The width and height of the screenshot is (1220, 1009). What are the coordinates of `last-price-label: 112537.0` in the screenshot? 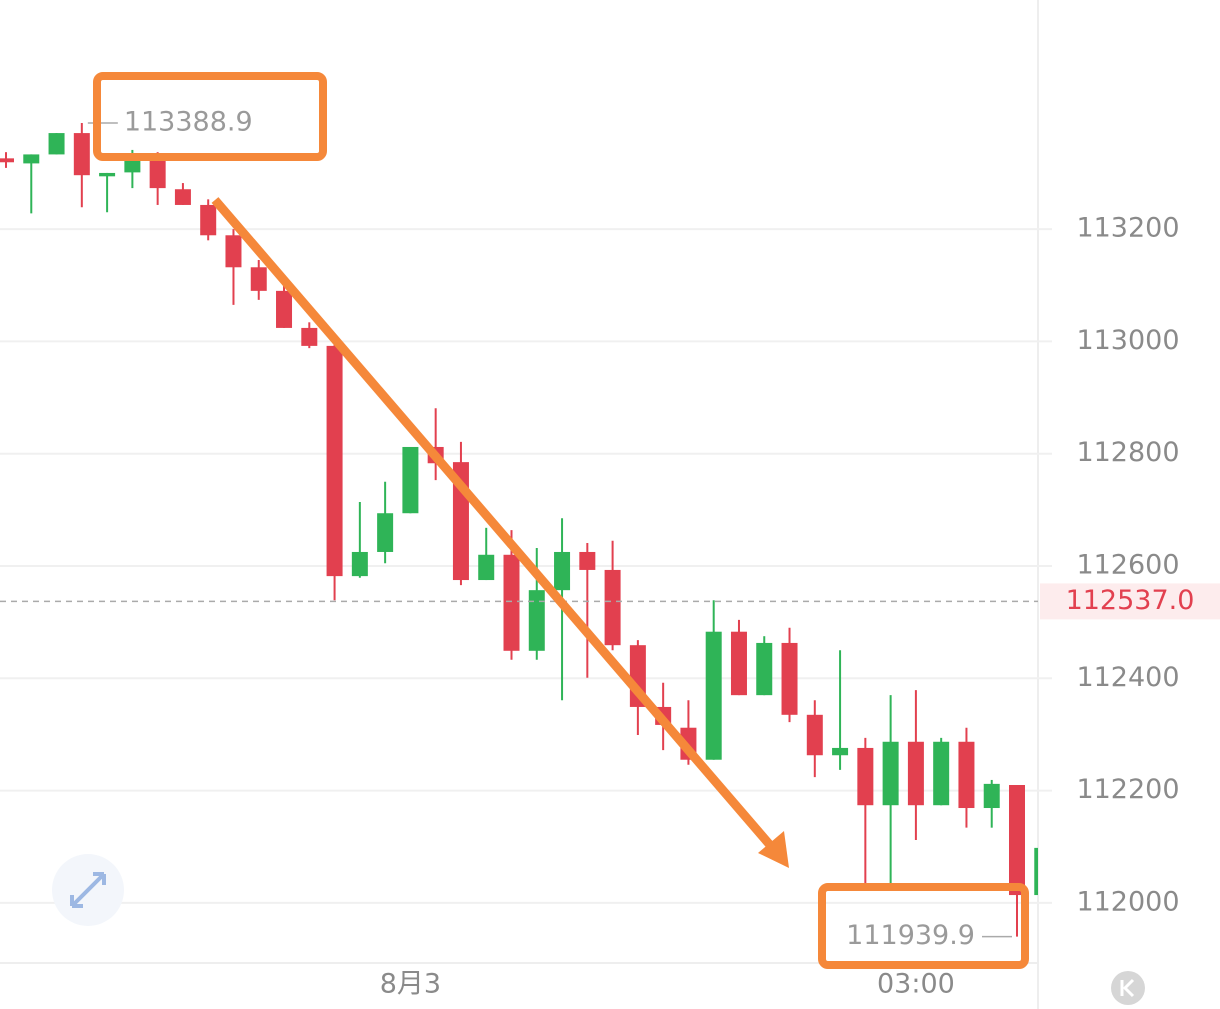 It's located at (1130, 600).